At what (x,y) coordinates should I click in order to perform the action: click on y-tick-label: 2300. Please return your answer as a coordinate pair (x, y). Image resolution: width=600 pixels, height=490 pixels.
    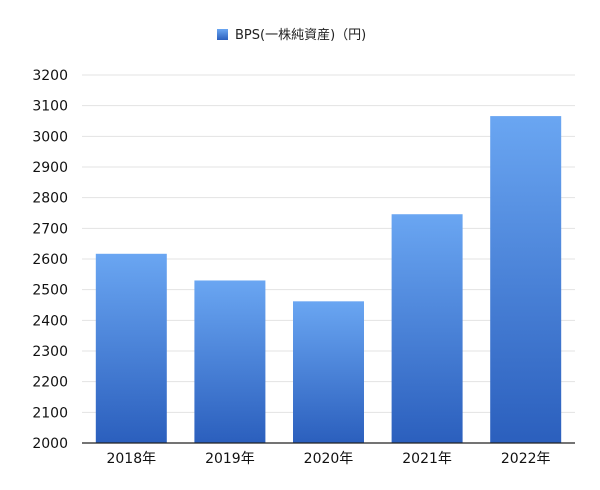
    Looking at the image, I should click on (50, 352).